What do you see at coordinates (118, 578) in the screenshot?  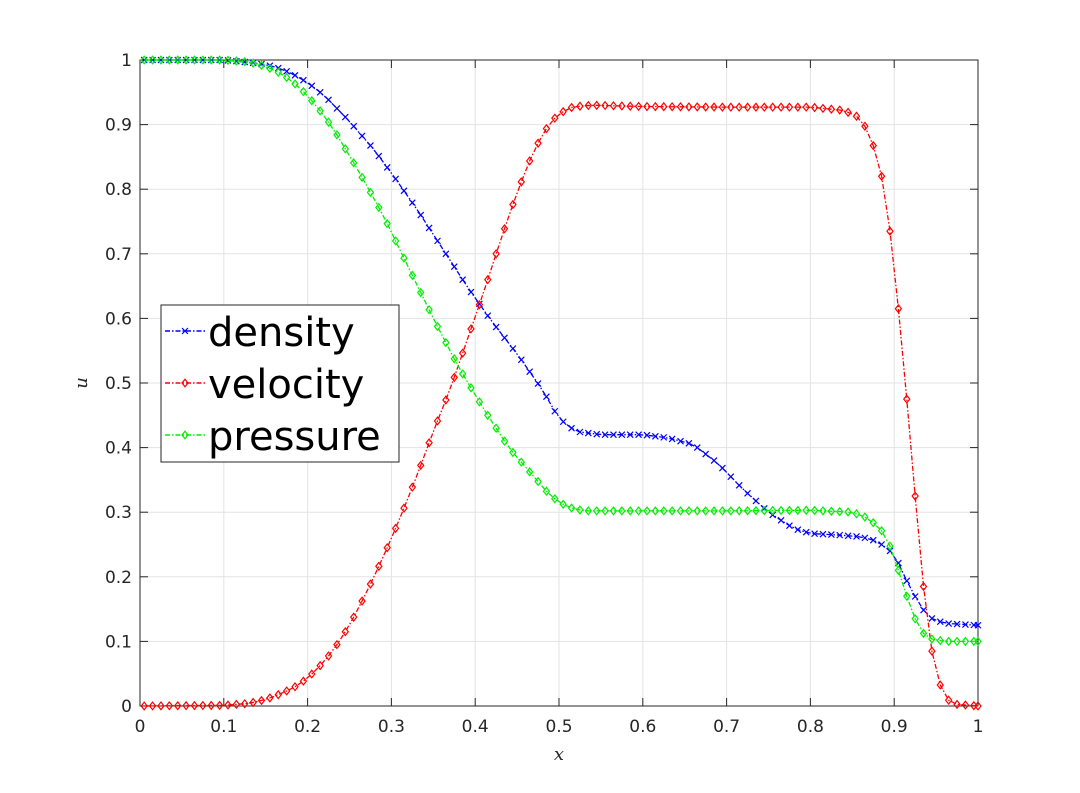 I see `y-tick-label: 0.2` at bounding box center [118, 578].